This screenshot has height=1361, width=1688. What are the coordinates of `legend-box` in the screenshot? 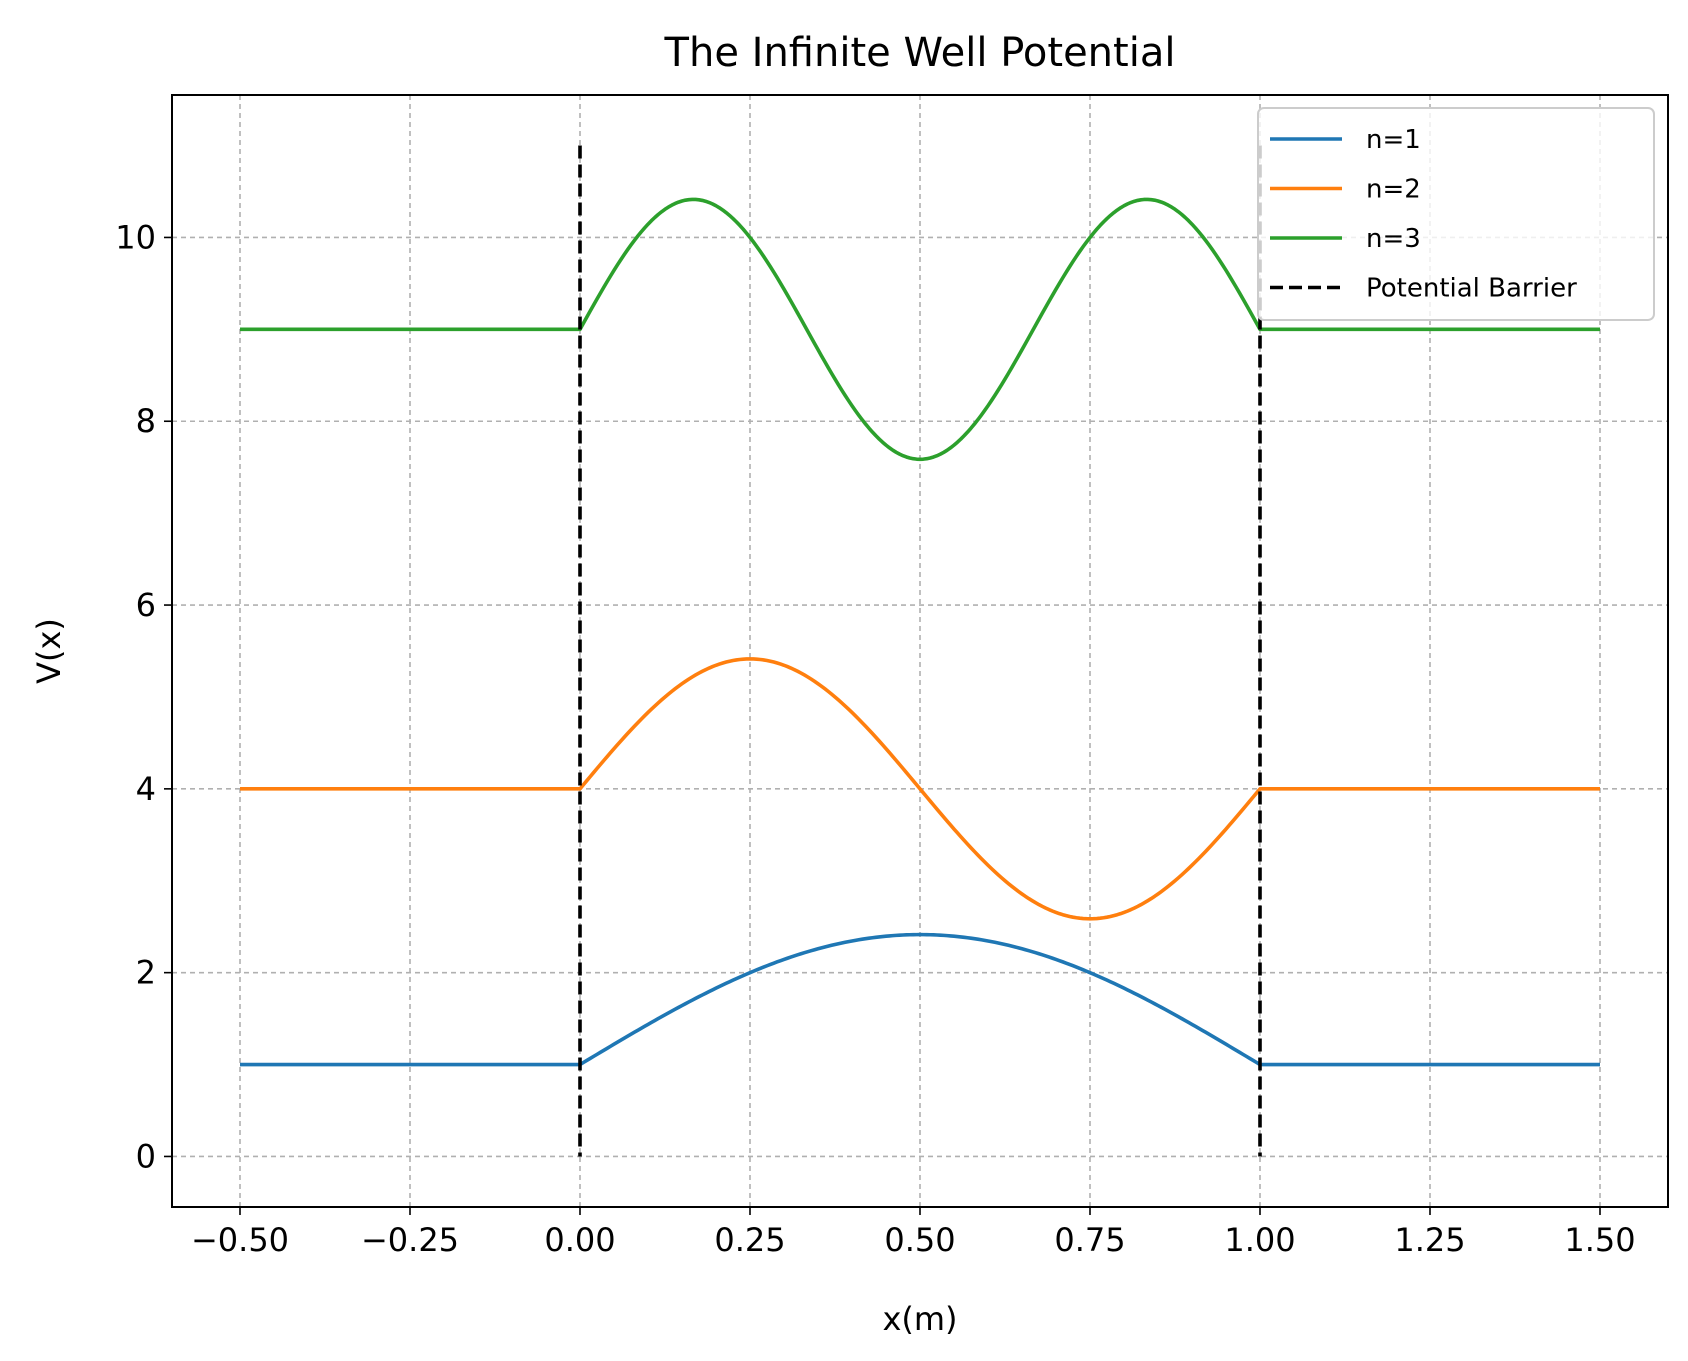 It's located at (1456, 214).